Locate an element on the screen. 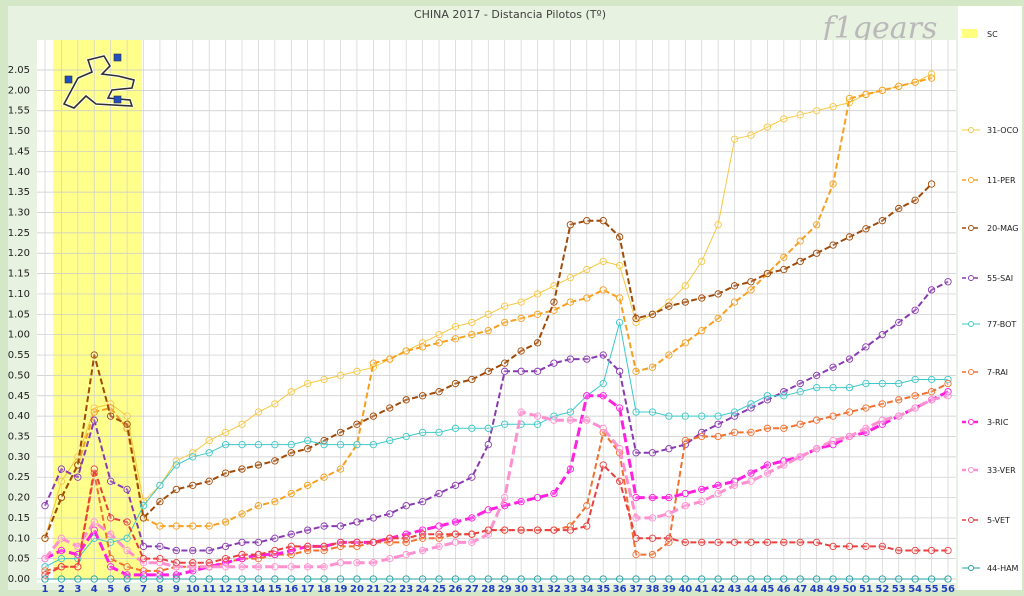 The image size is (1024, 596). y-tick-label: 0.50 is located at coordinates (19, 375).